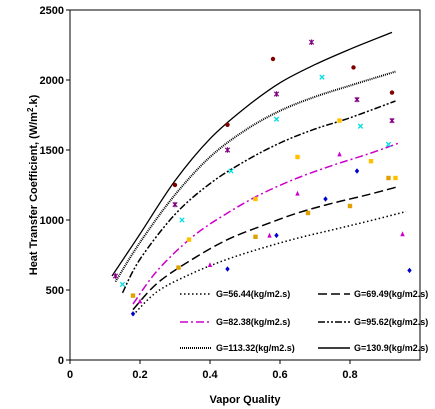  I want to click on y-tick-label: 500, so click(55, 291).